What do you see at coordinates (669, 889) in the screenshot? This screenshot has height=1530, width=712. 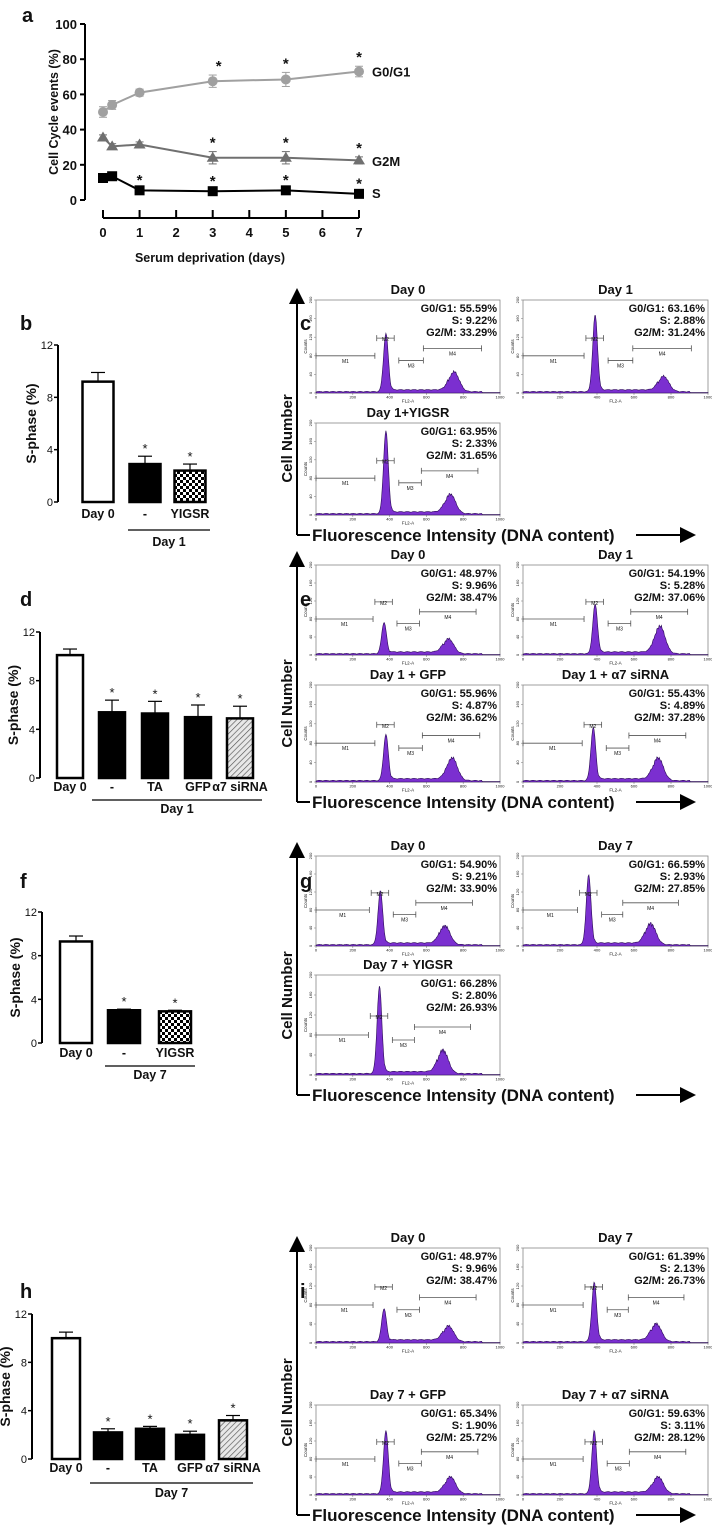 I see `phase-percentage: G2/M: 27.85%` at bounding box center [669, 889].